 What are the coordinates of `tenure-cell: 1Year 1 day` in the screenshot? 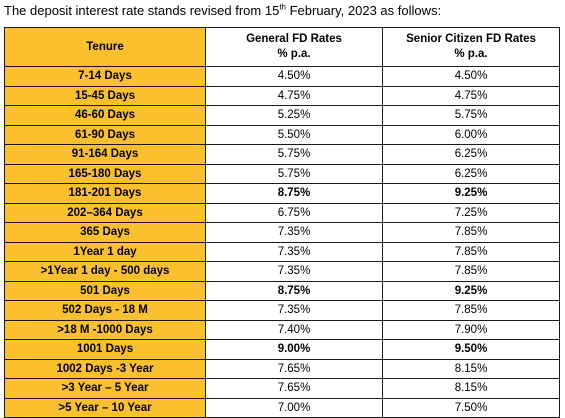 It's located at (105, 251).